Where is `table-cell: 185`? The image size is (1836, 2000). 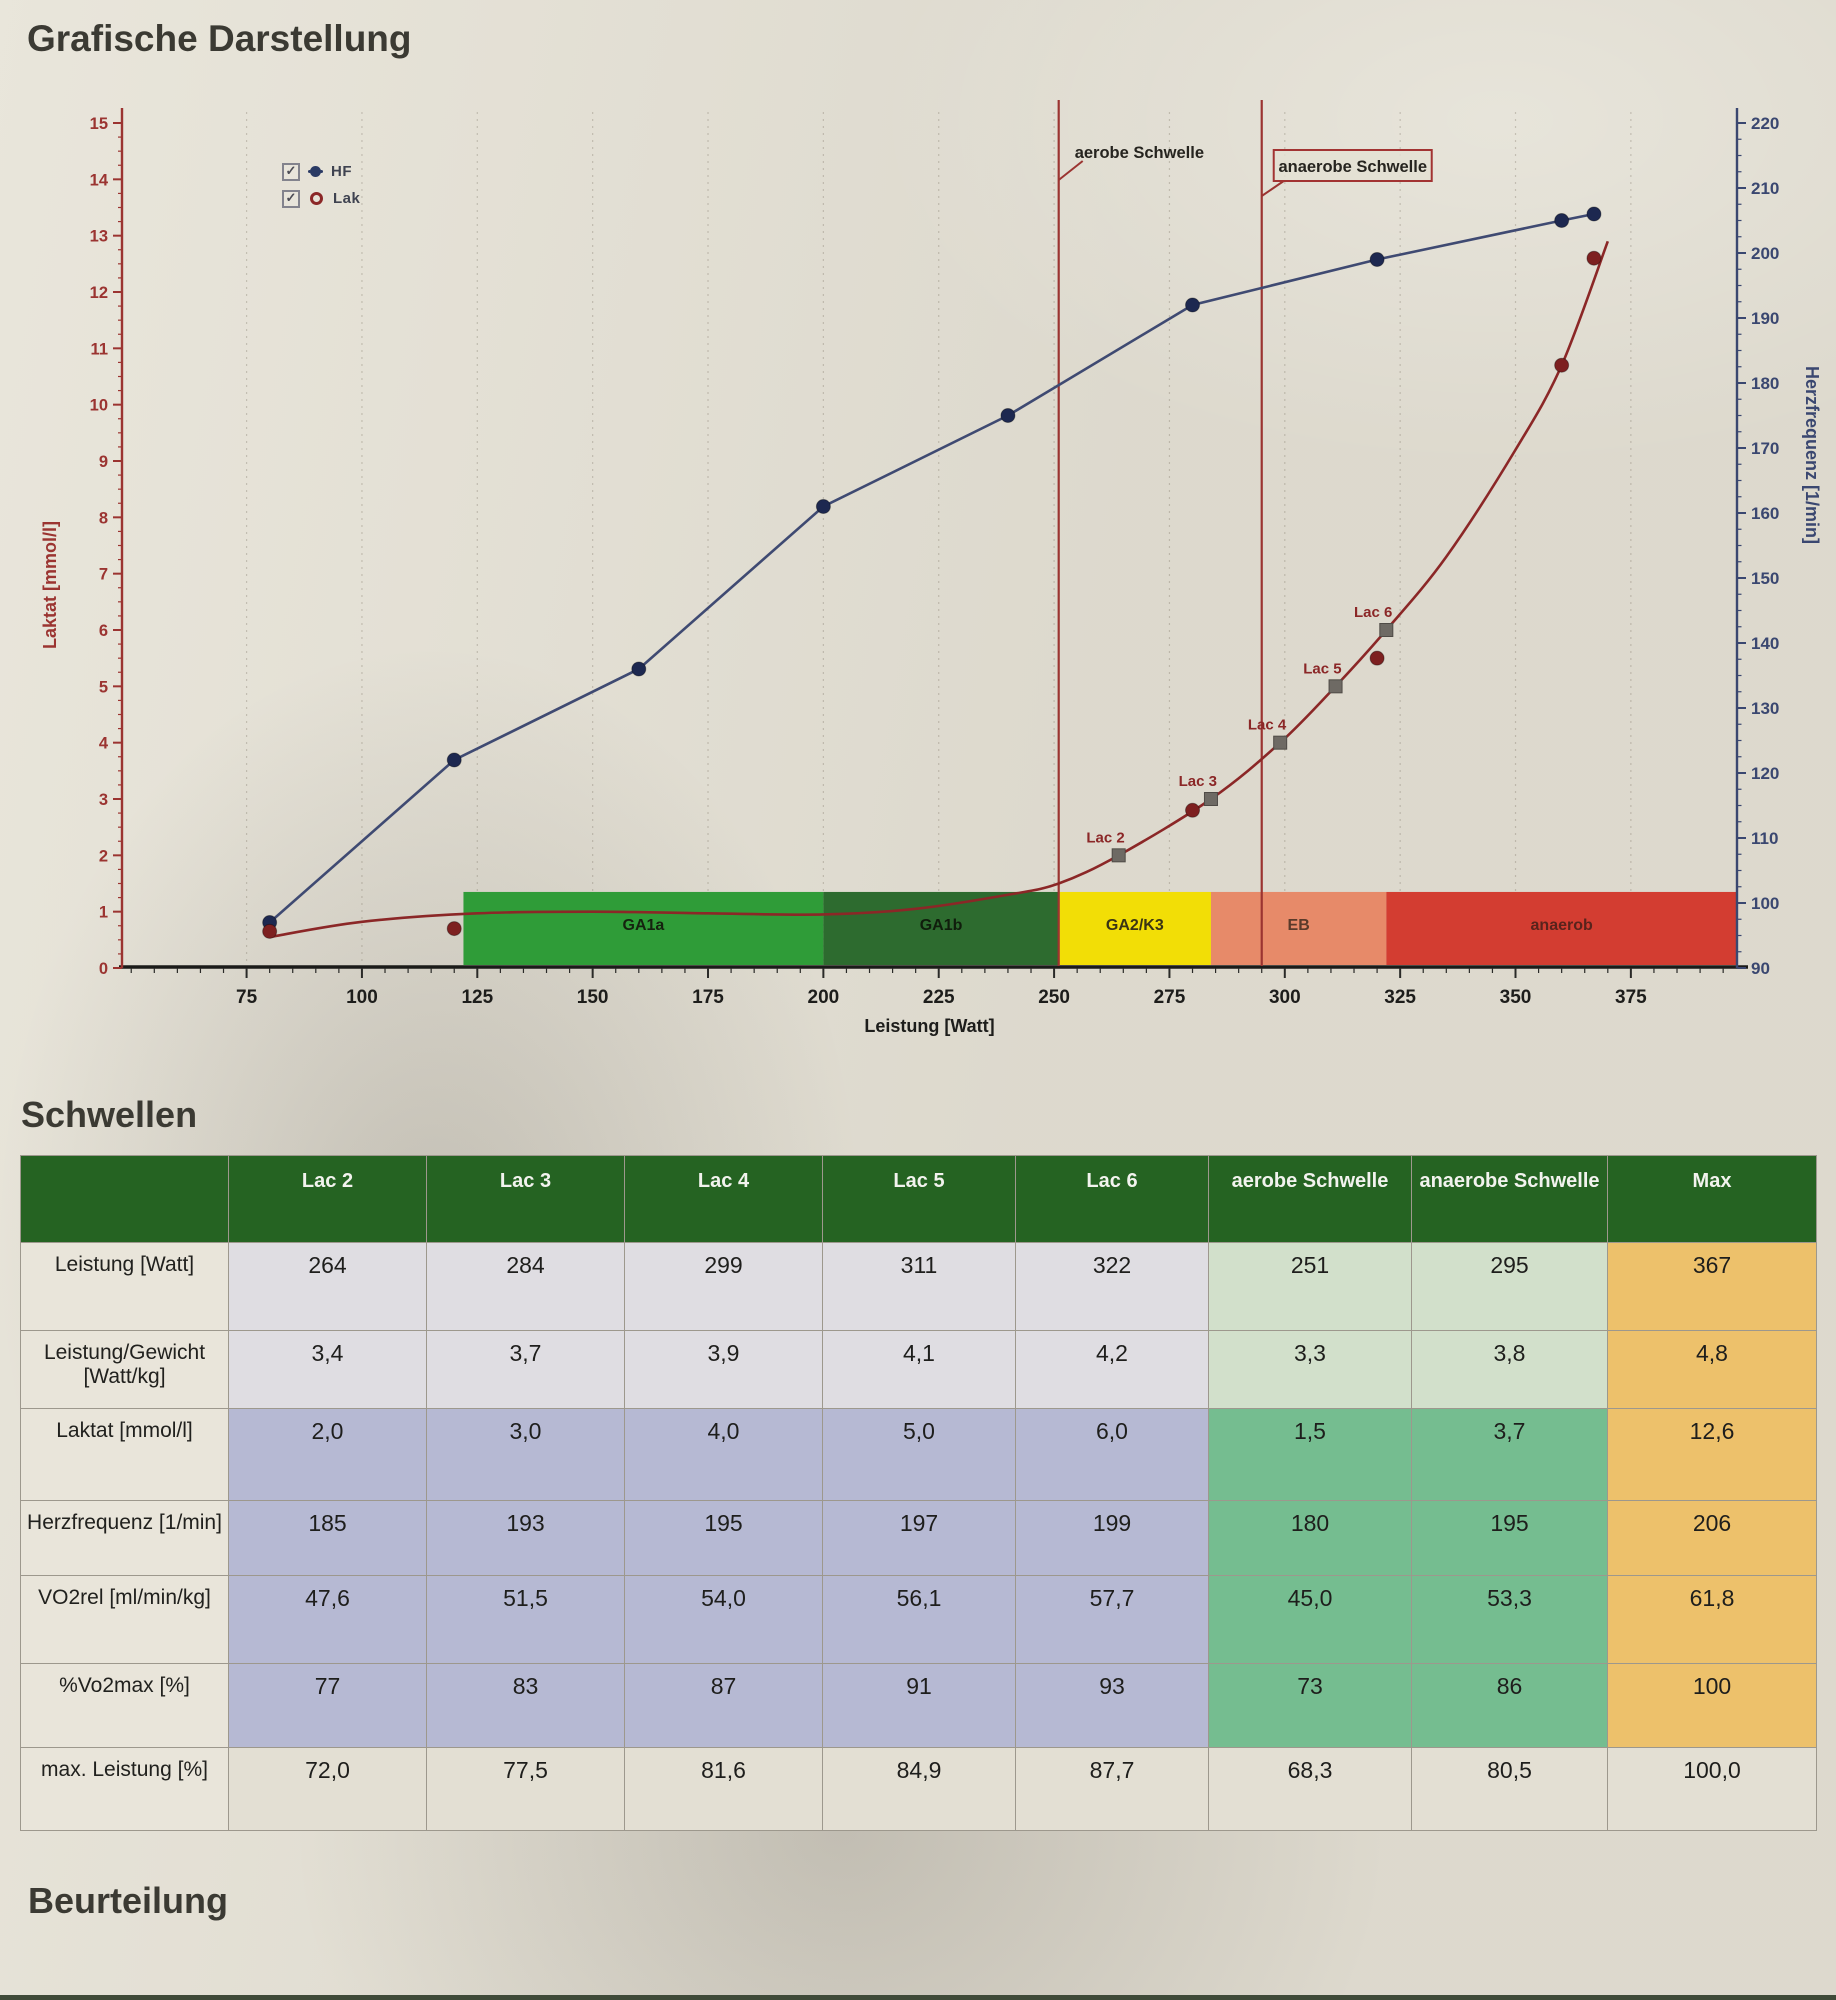 table-cell: 185 is located at coordinates (327, 1538).